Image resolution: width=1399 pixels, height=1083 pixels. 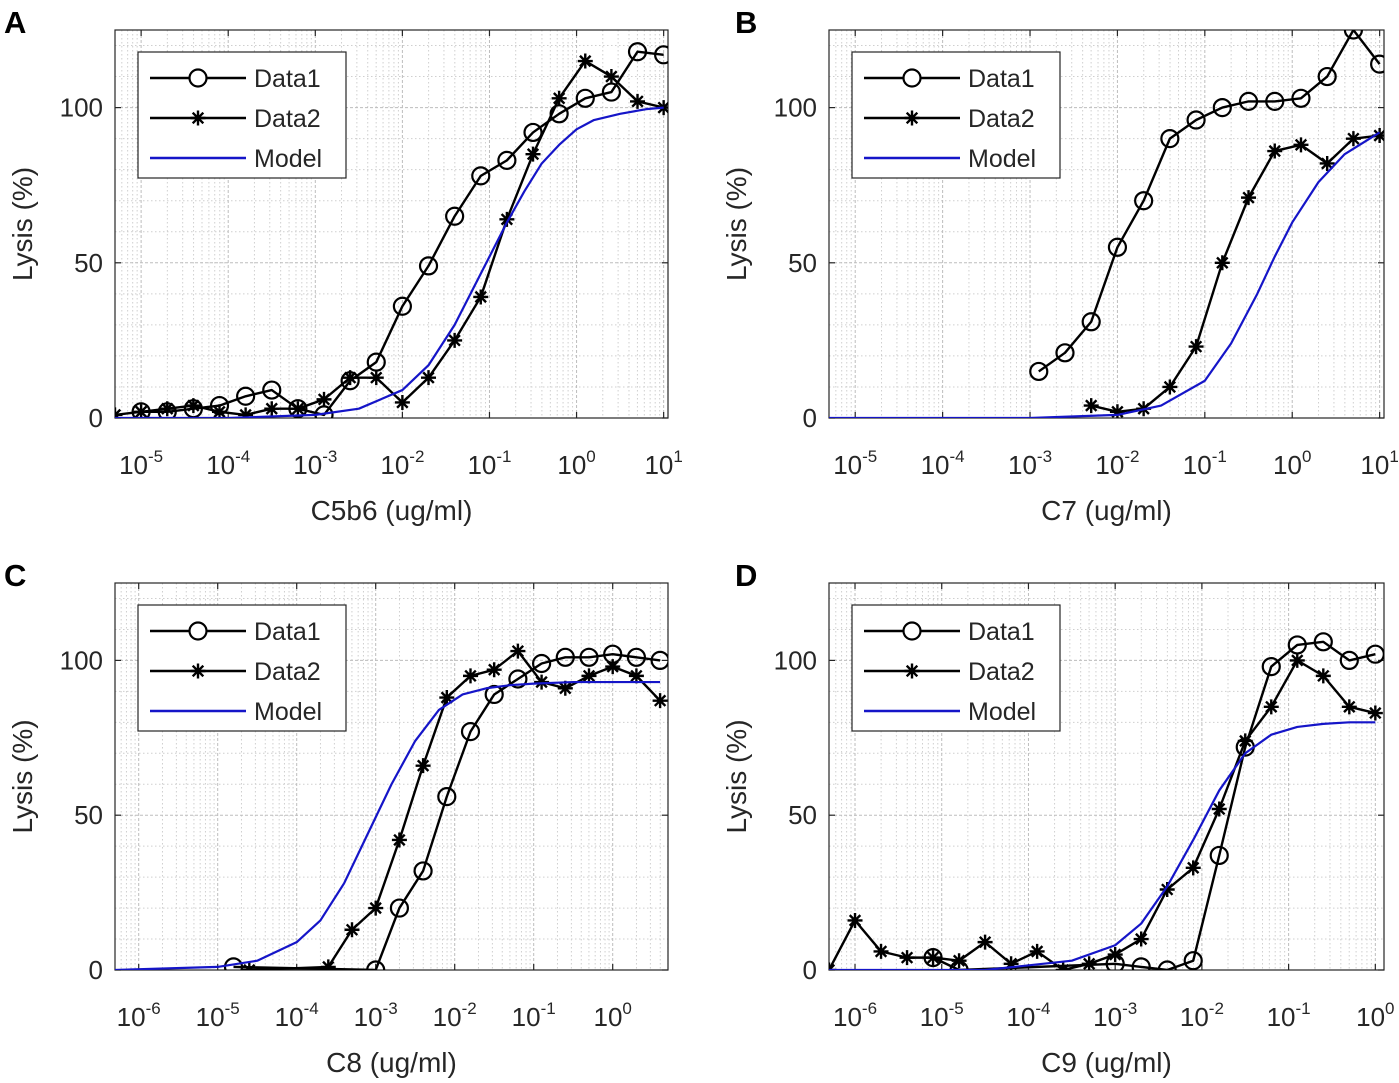 I want to click on x-tick-label: 10⁻³, so click(x=315, y=463).